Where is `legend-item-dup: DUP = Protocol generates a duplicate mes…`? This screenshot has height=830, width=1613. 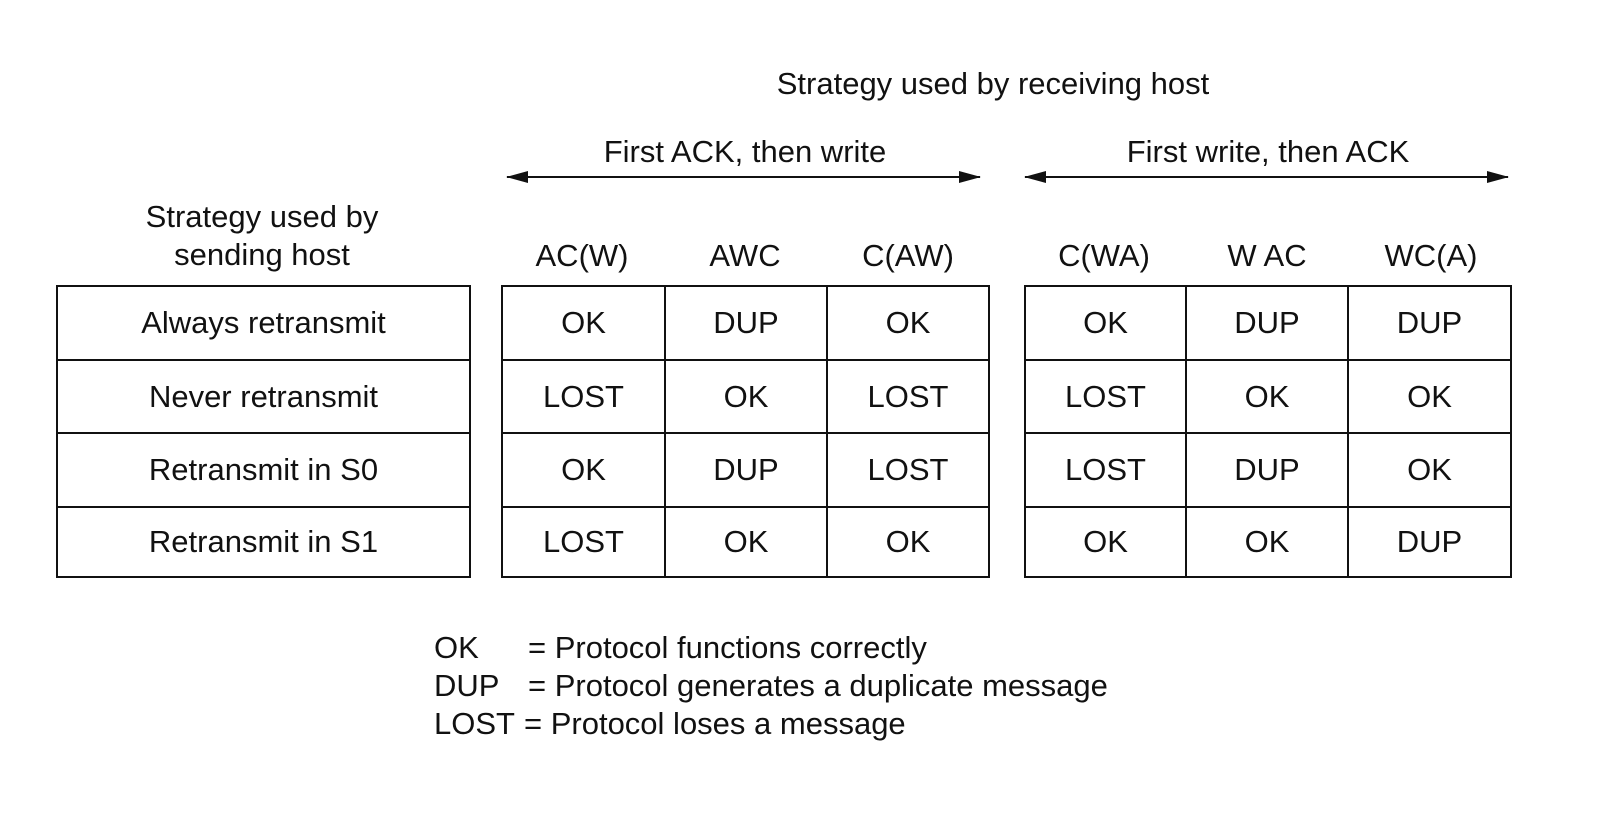 legend-item-dup: DUP = Protocol generates a duplicate mes… is located at coordinates (834, 686).